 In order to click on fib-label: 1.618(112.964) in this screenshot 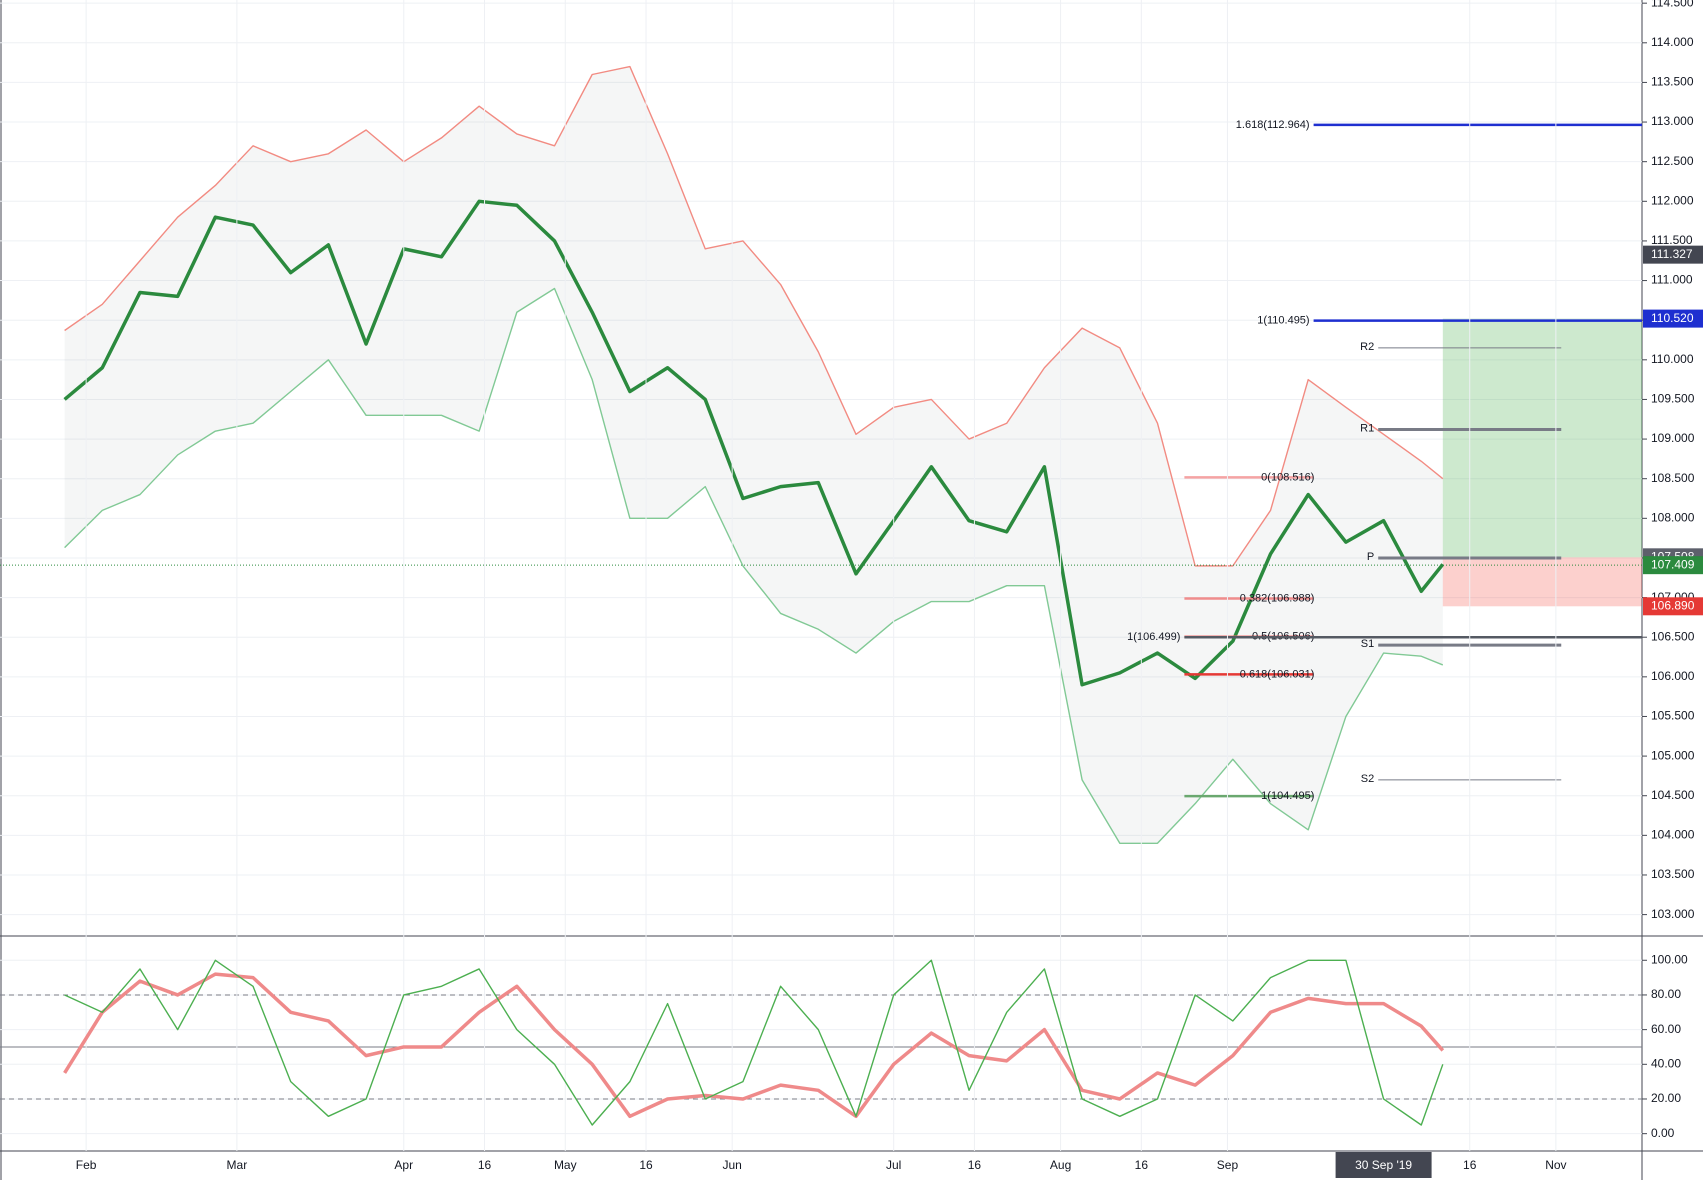, I will do `click(1273, 125)`.